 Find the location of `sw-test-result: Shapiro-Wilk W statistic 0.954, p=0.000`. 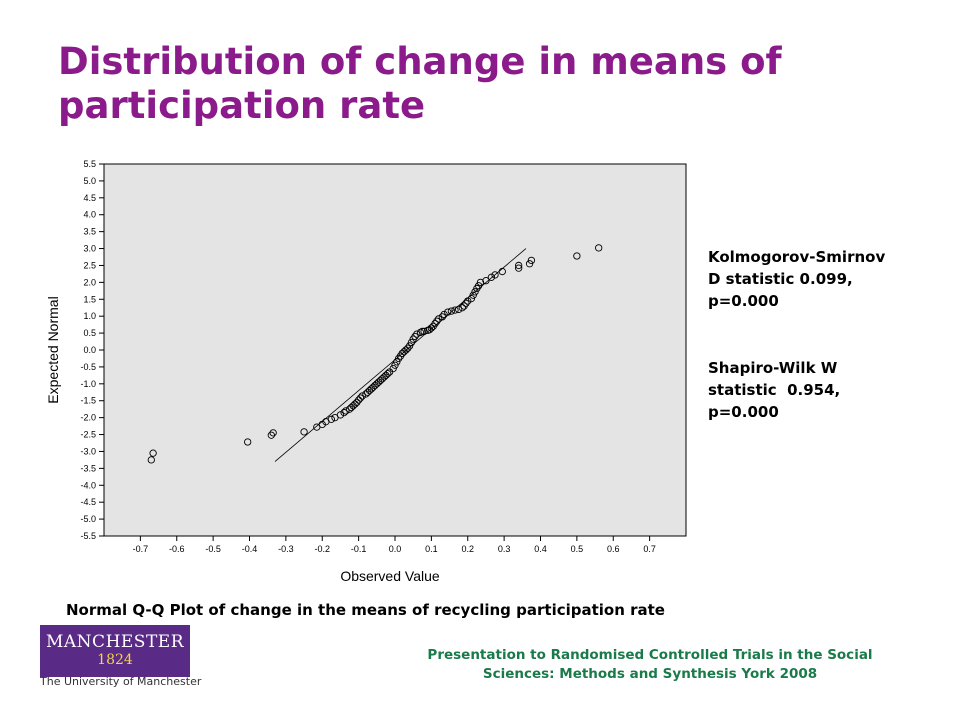

sw-test-result: Shapiro-Wilk W statistic 0.954, p=0.000 is located at coordinates (828, 390).